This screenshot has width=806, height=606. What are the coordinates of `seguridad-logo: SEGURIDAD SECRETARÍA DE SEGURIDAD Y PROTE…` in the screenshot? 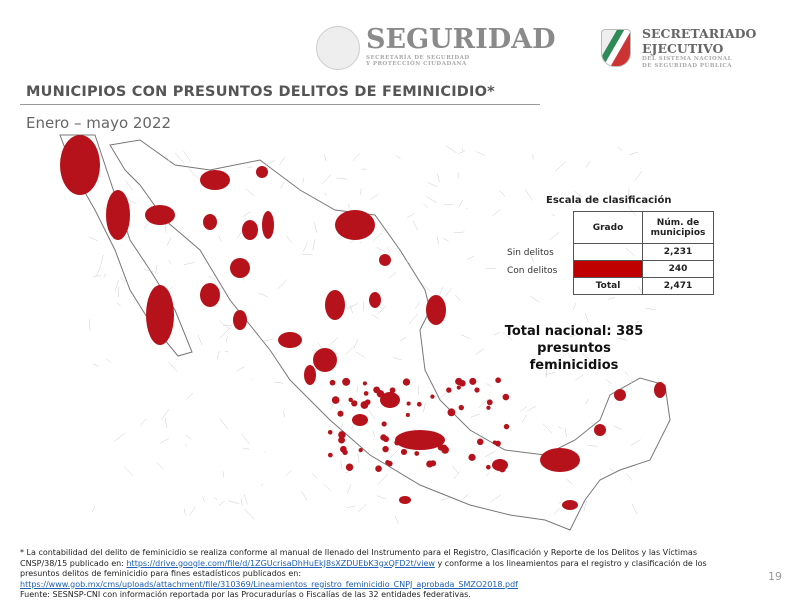 It's located at (461, 45).